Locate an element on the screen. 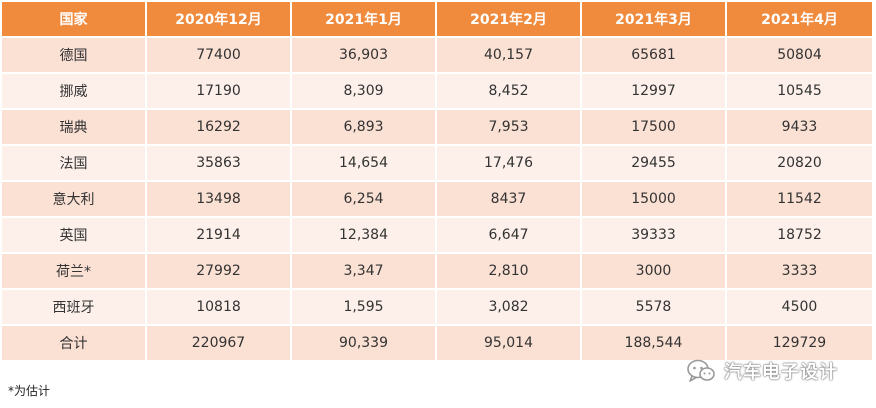 This screenshot has width=876, height=408. table-cell: 15000 is located at coordinates (654, 198).